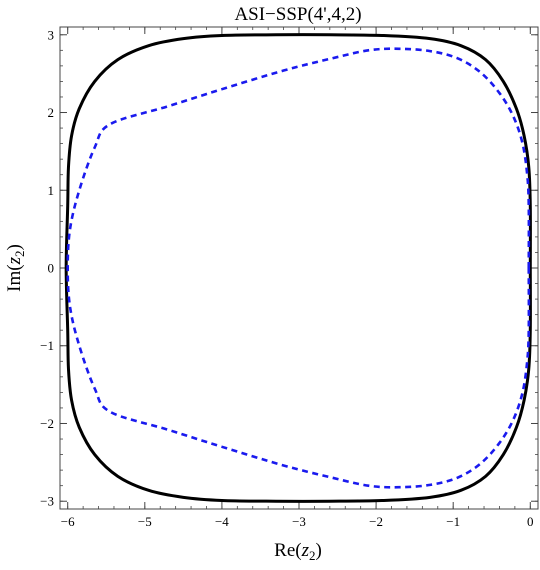  What do you see at coordinates (297, 14) in the screenshot?
I see `chart-title: ASI−SSP(4',4,2)` at bounding box center [297, 14].